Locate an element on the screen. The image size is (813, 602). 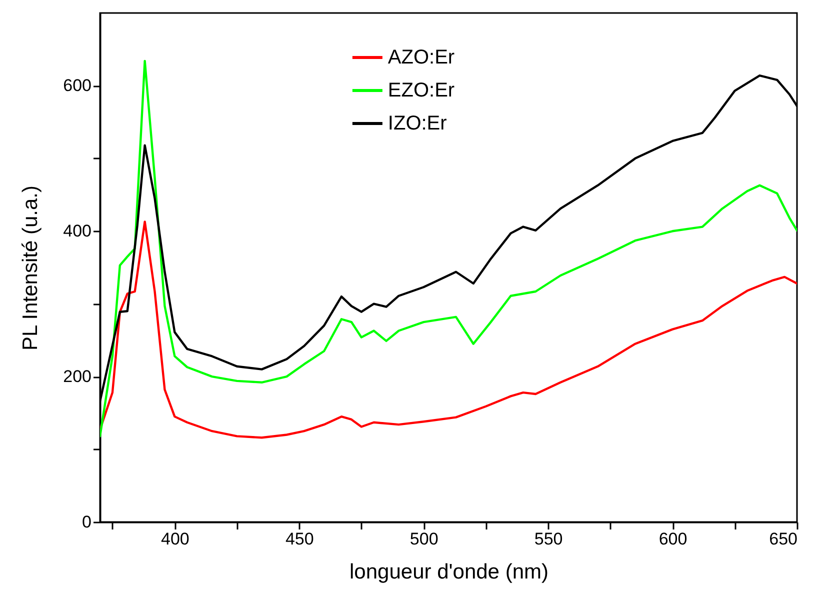
x-tick-label: 650 is located at coordinates (783, 539).